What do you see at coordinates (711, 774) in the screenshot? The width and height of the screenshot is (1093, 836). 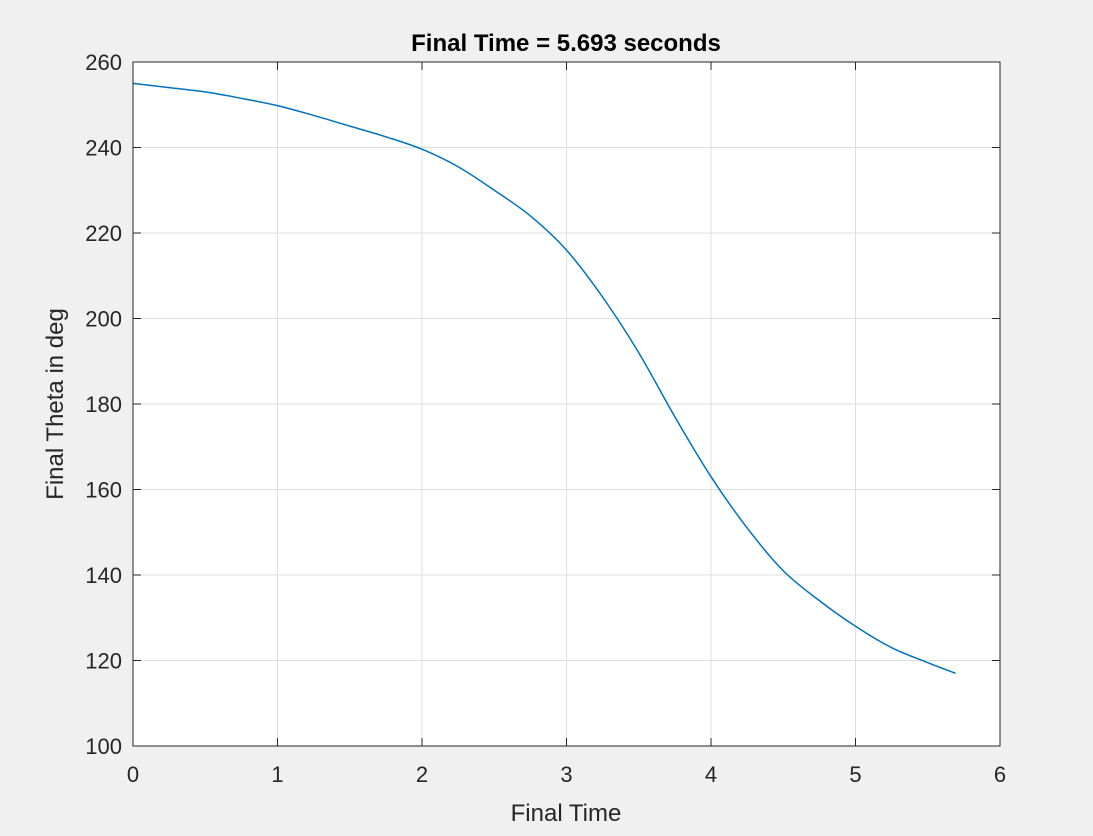 I see `x-tick-label: 4` at bounding box center [711, 774].